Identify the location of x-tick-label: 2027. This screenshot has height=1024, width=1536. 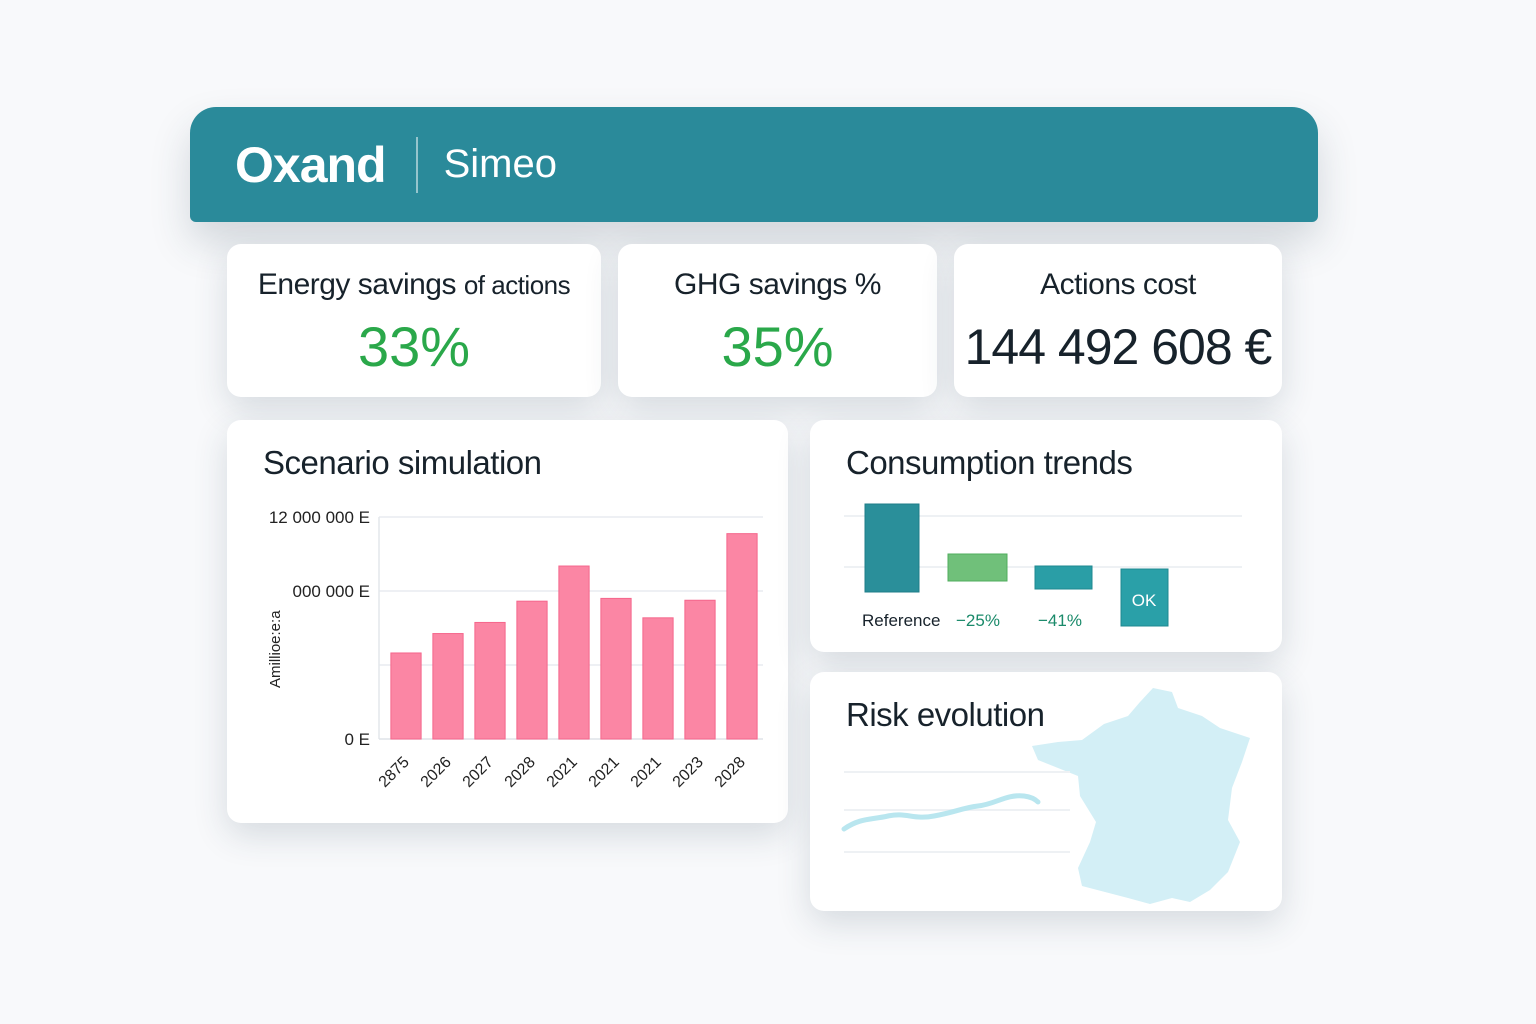
(478, 772).